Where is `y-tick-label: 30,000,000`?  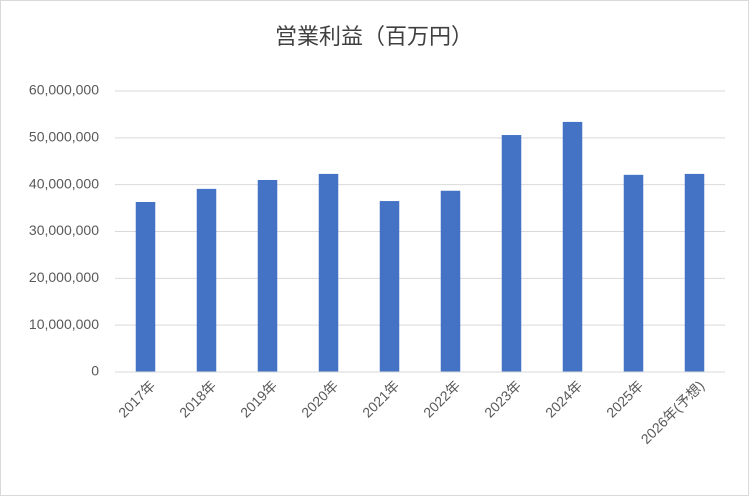 y-tick-label: 30,000,000 is located at coordinates (64, 230).